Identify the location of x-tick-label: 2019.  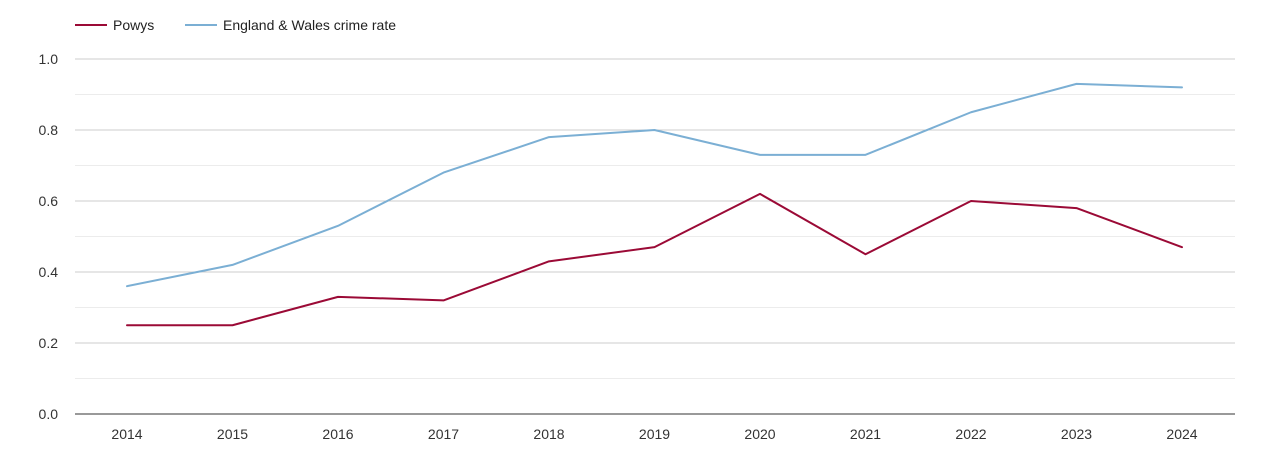
(654, 434).